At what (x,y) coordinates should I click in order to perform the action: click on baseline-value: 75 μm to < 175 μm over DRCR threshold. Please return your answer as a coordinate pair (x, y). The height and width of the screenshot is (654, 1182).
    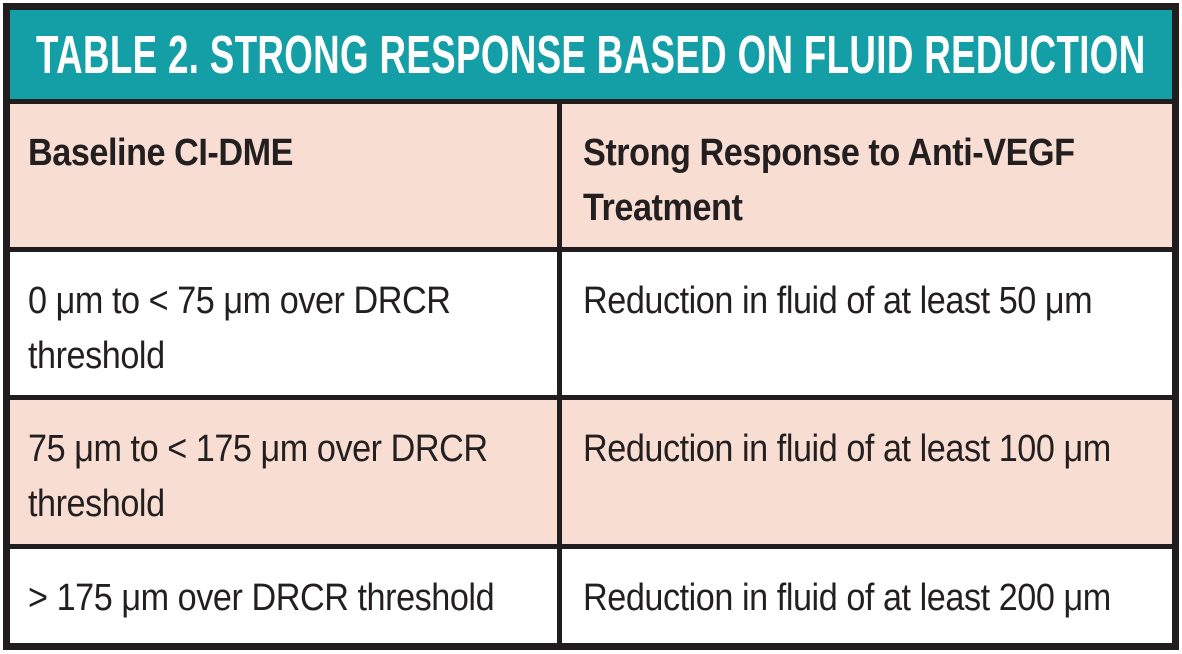
    Looking at the image, I should click on (258, 476).